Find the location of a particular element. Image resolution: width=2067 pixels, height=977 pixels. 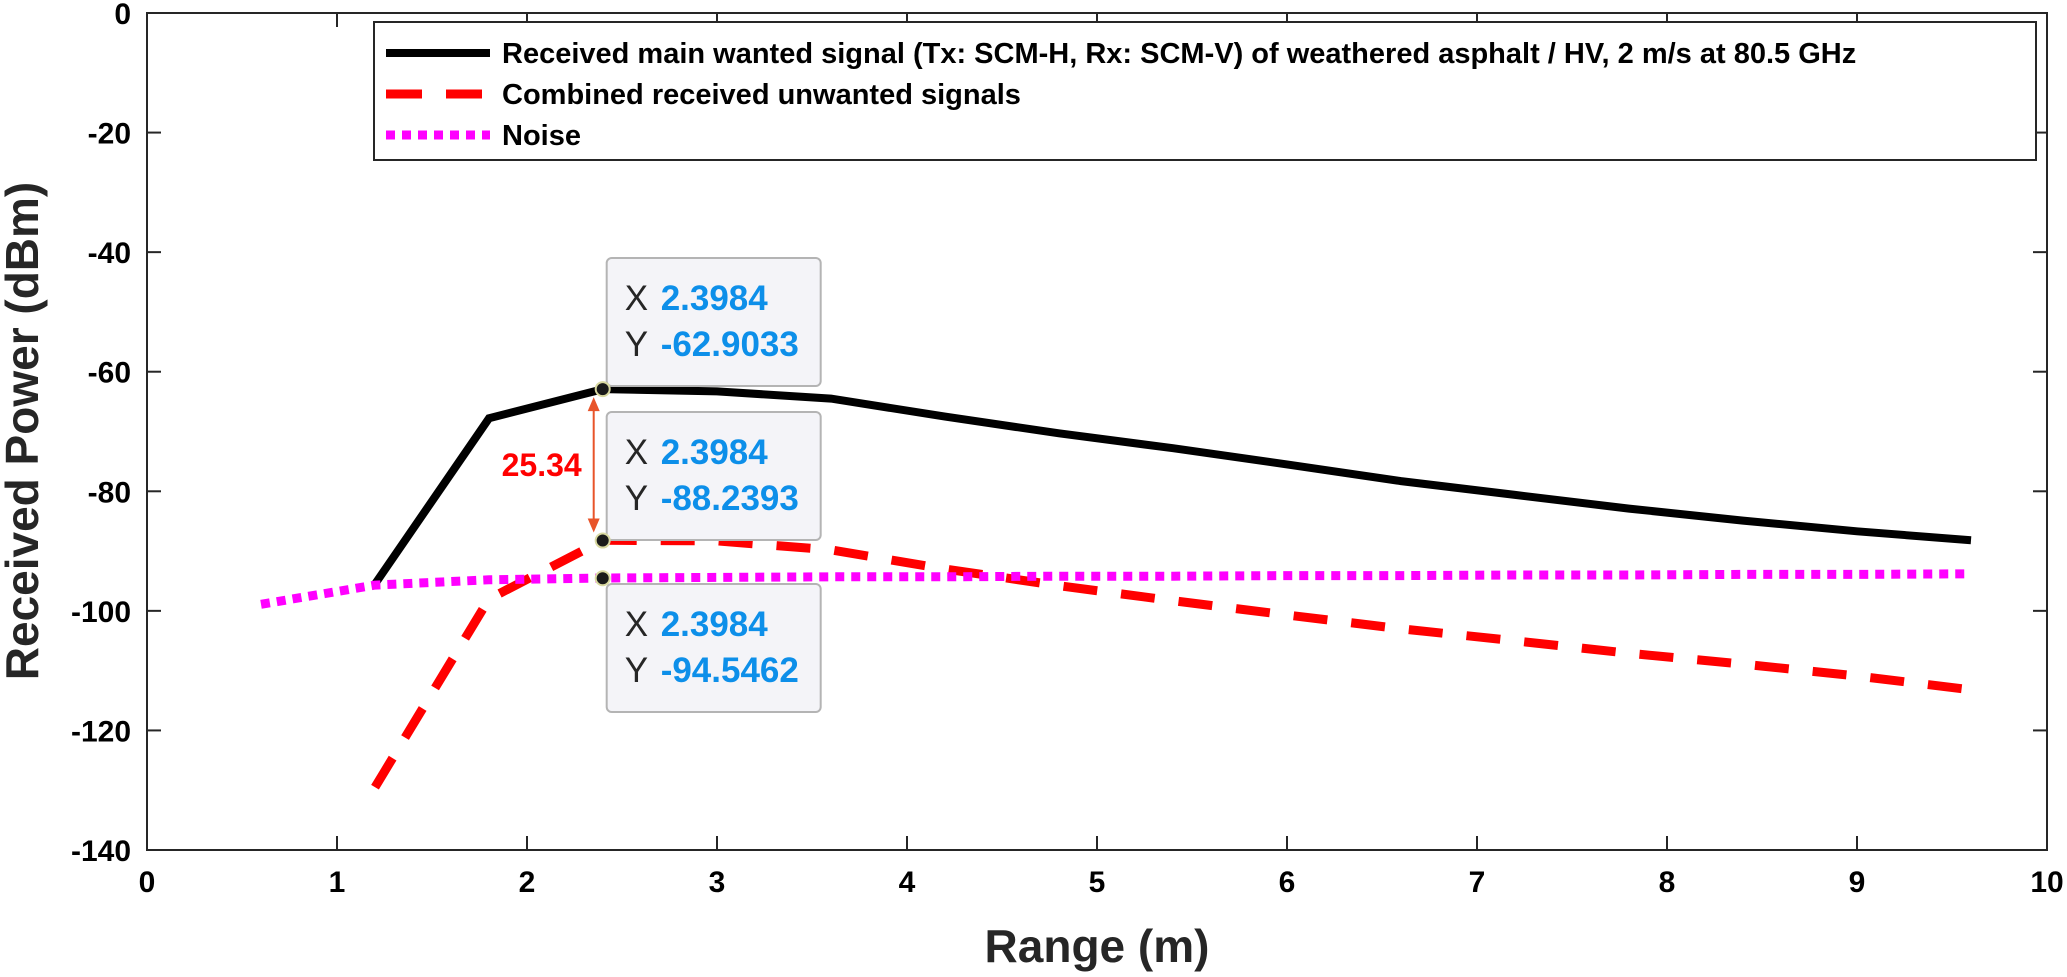

legend-label-2: Combined received unwanted signals is located at coordinates (761, 95).